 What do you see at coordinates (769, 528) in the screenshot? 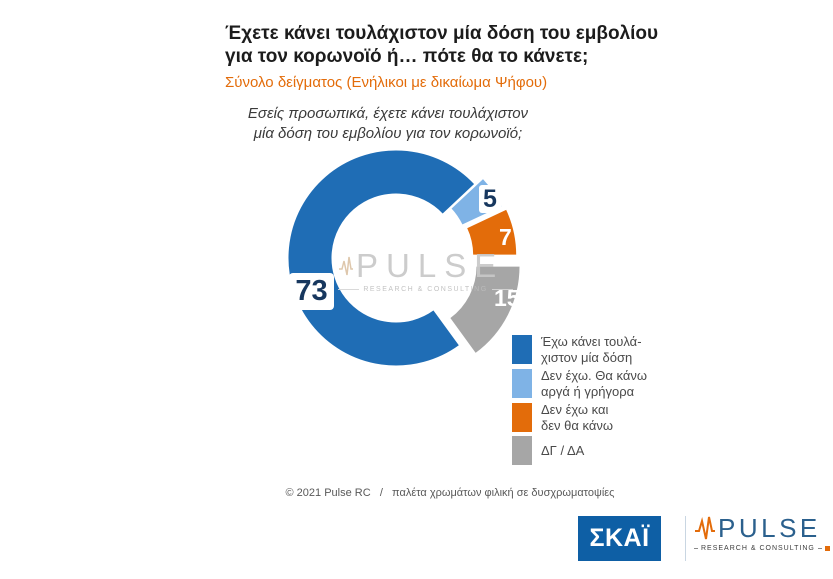
I see `pulse-logo-wordmark: PULSE` at bounding box center [769, 528].